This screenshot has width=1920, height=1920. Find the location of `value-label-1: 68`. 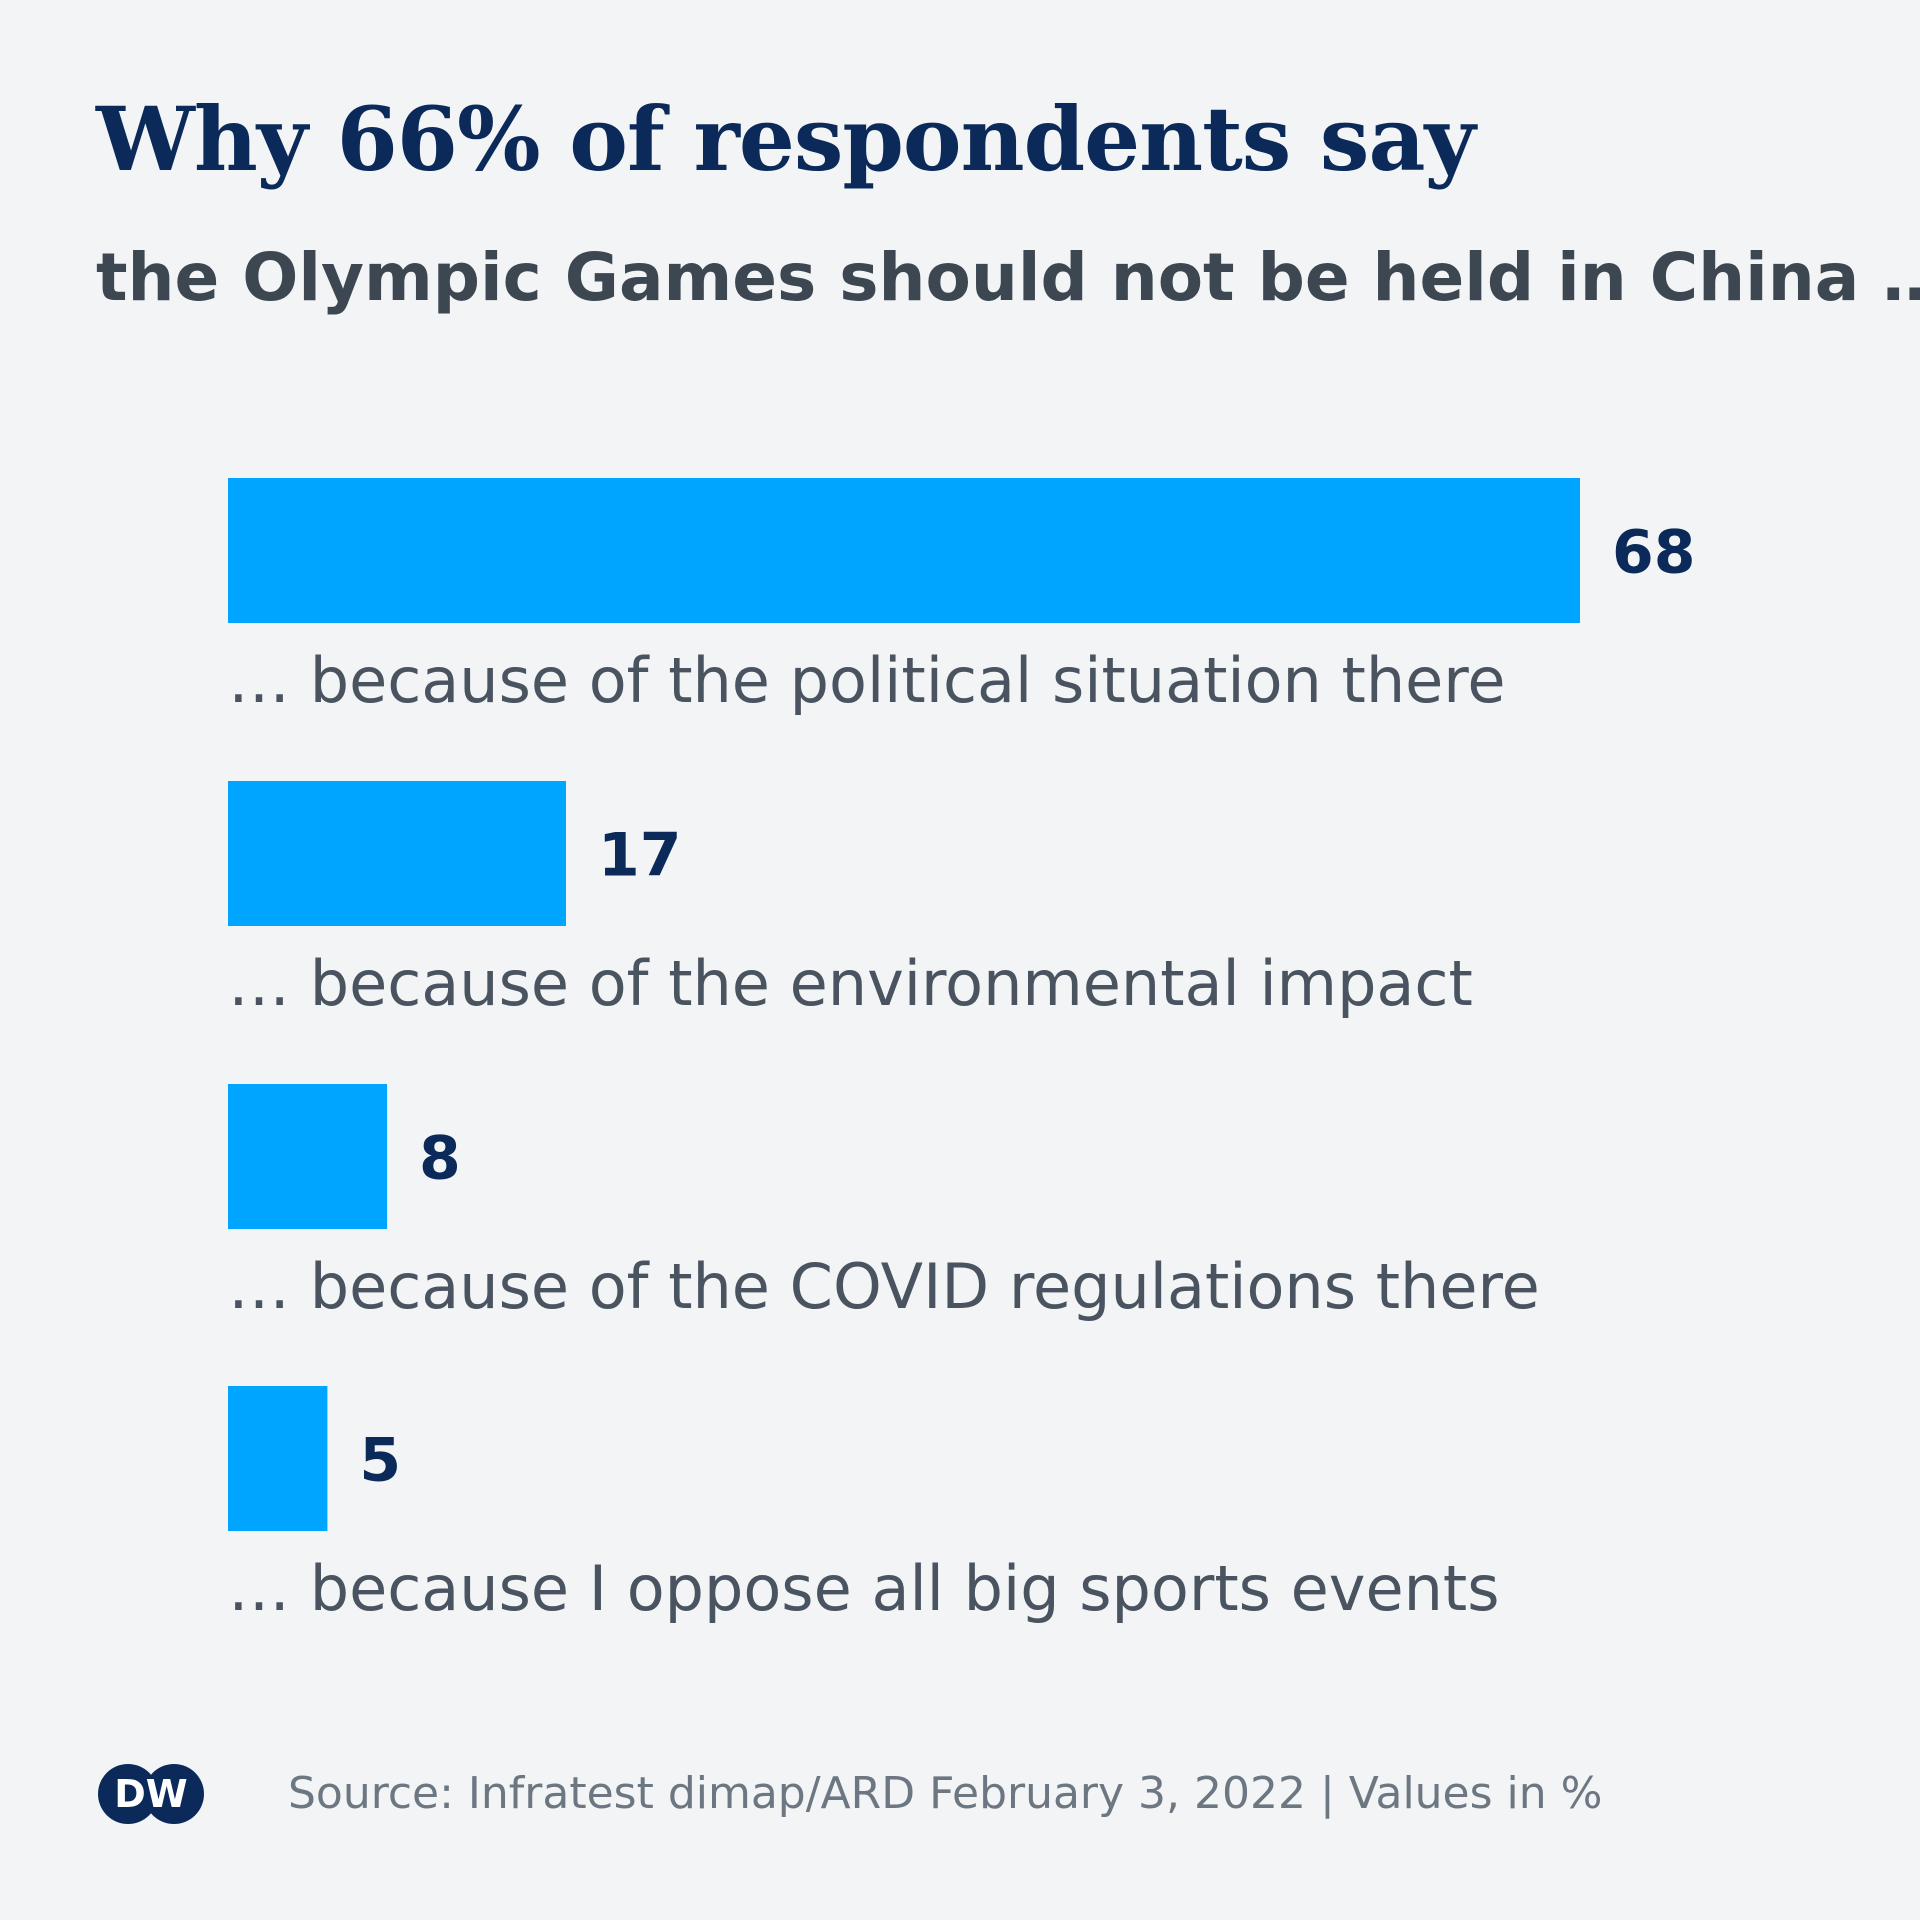

value-label-1: 68 is located at coordinates (1654, 553).